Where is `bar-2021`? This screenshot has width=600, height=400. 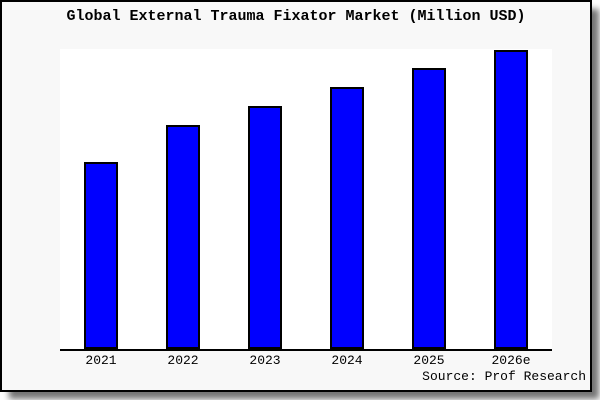
bar-2021 is located at coordinates (101, 255).